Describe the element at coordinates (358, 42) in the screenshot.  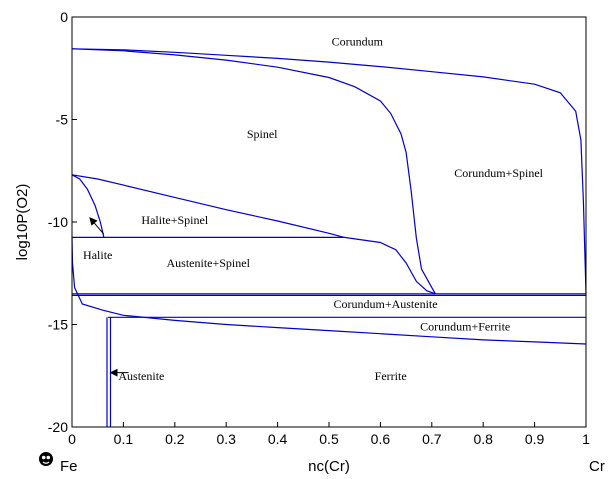
I see `region-label: Corundum` at that location.